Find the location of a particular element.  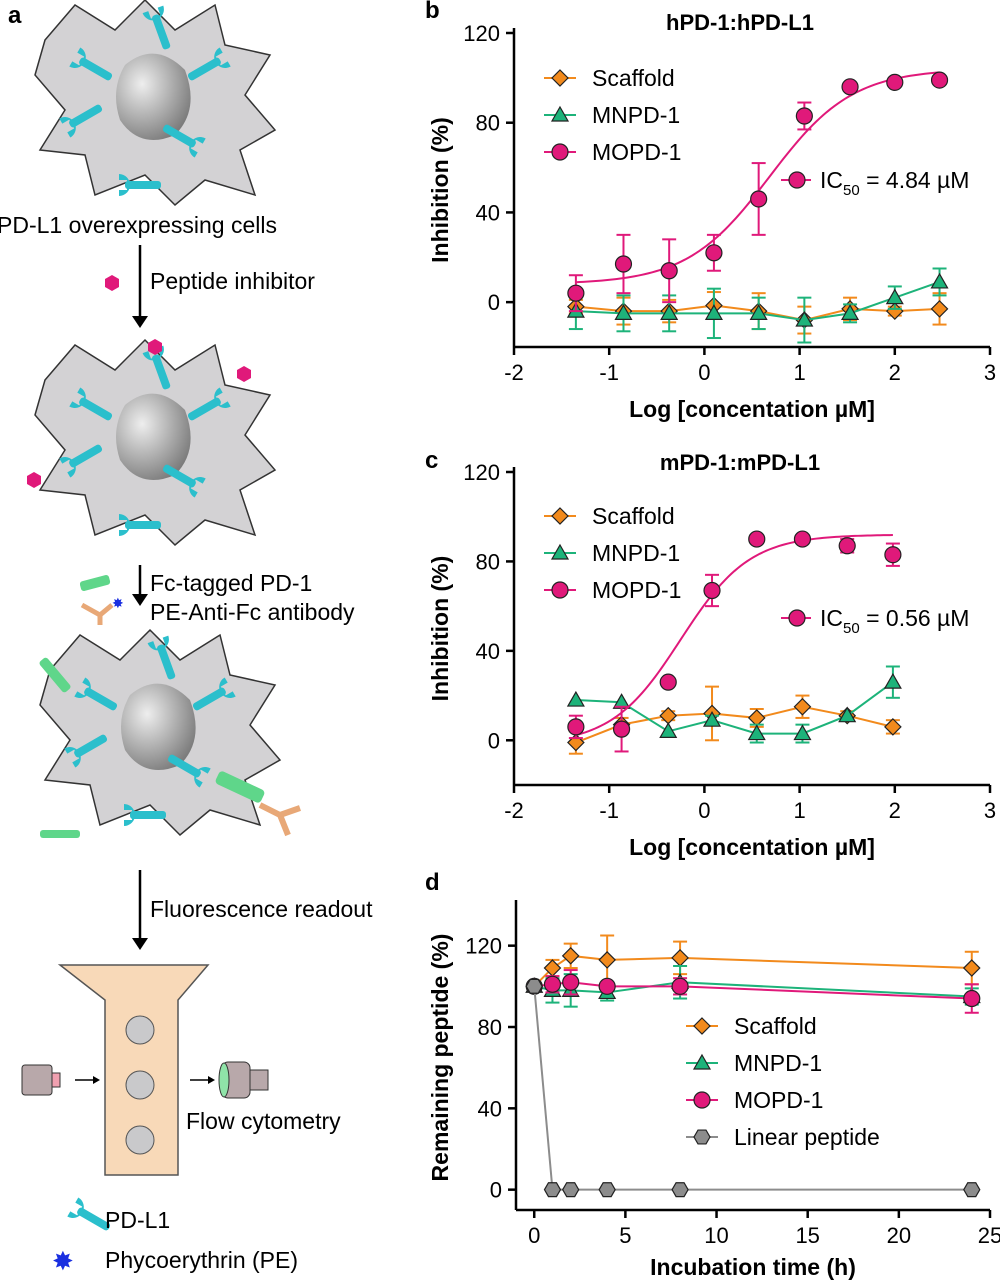

fit-curve is located at coordinates (734, 635).